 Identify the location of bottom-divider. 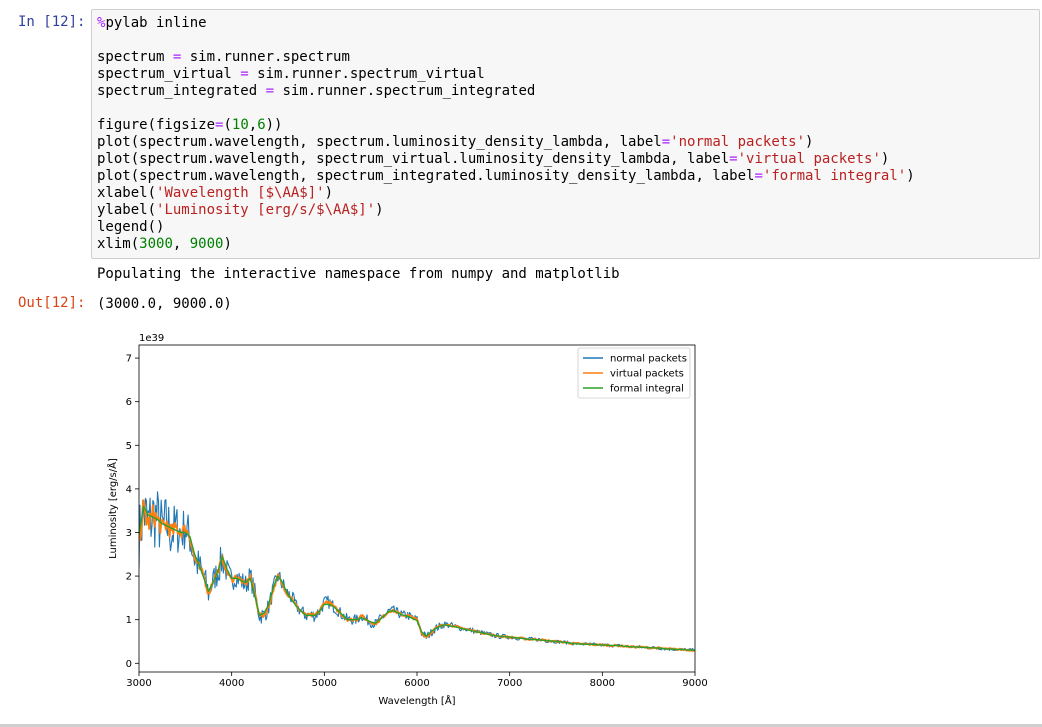
(521, 725).